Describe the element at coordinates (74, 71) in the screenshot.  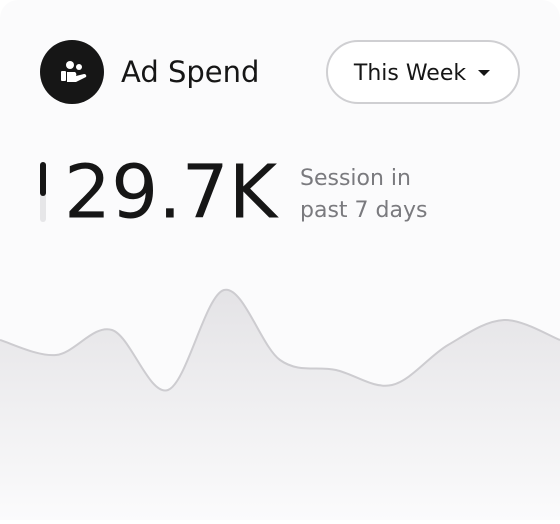
I see `icon-glyph` at that location.